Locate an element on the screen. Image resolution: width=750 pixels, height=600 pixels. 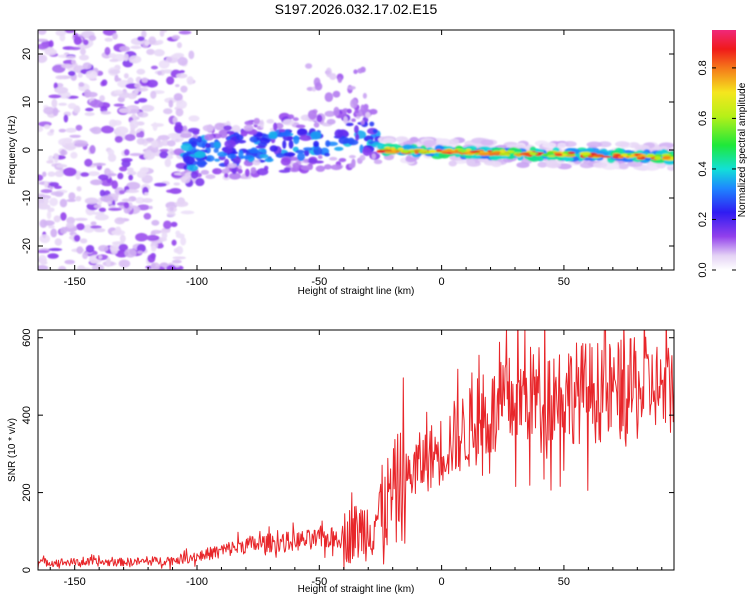
y-tick-label: 0 is located at coordinates (27, 570).